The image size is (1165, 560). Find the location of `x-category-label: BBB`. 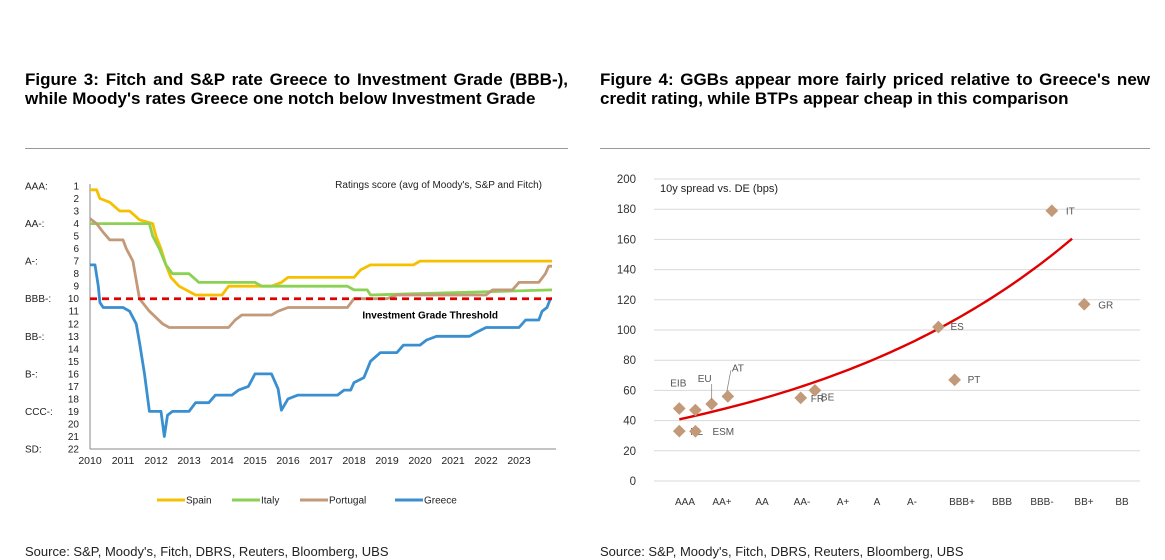

x-category-label: BBB is located at coordinates (1002, 502).